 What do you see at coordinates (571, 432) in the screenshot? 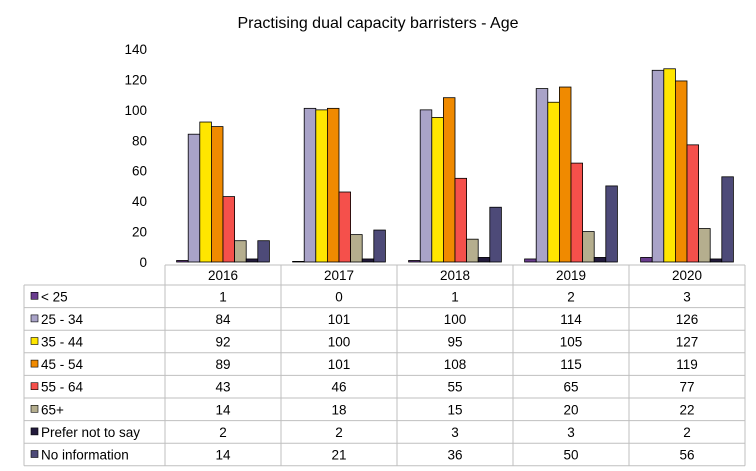
I see `data-label: 3` at bounding box center [571, 432].